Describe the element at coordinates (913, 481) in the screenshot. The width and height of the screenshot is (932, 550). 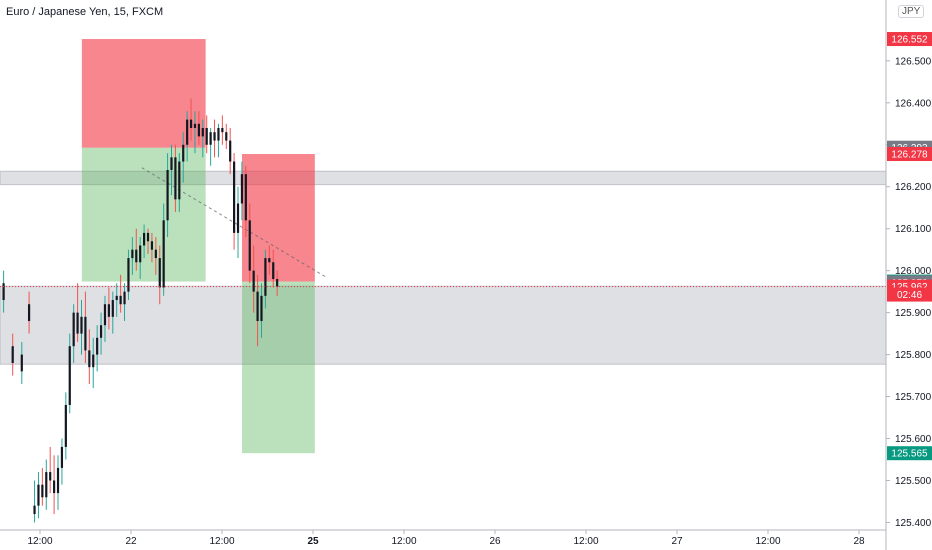
I see `y-tick-label: 125.500` at that location.